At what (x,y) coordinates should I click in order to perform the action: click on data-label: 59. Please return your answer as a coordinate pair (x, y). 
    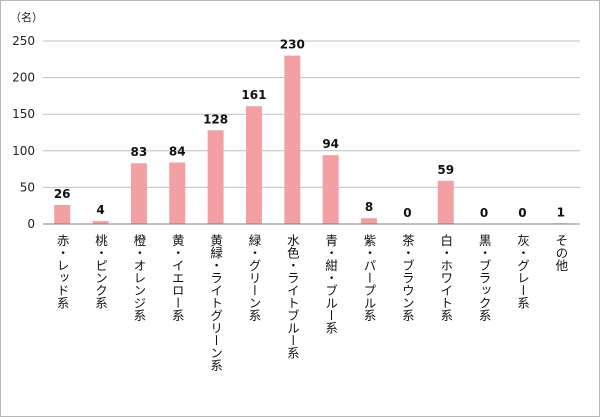
    Looking at the image, I should click on (445, 170).